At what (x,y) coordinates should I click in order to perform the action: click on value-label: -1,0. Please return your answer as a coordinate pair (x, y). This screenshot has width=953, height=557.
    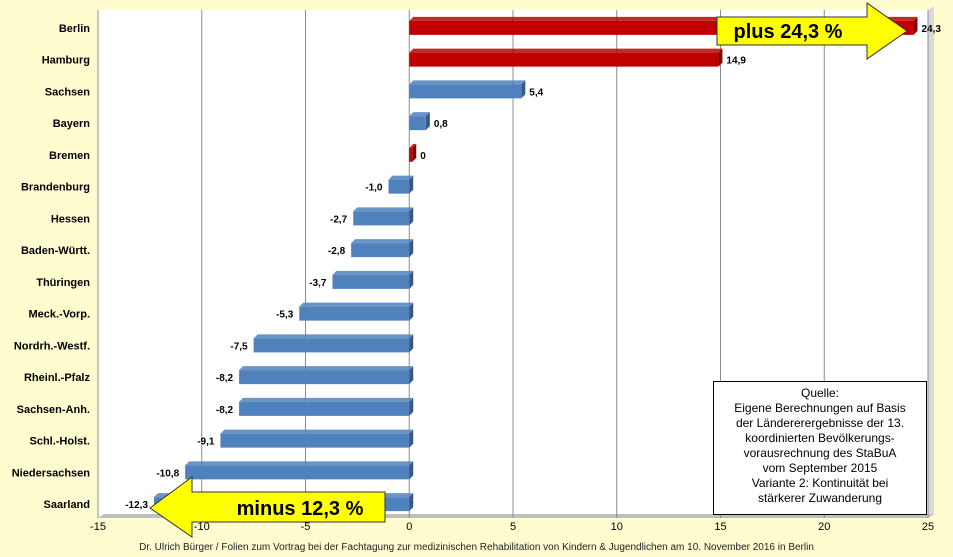
    Looking at the image, I should click on (374, 188).